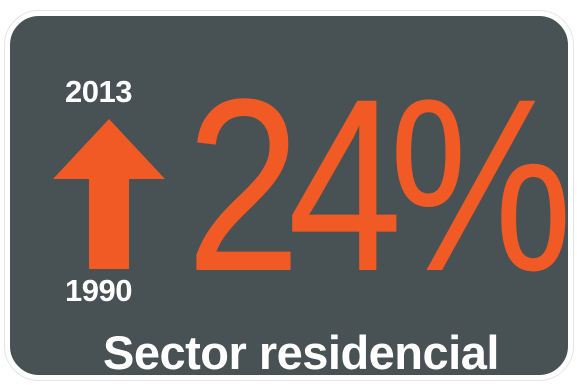  I want to click on up-arrow-icon, so click(109, 194).